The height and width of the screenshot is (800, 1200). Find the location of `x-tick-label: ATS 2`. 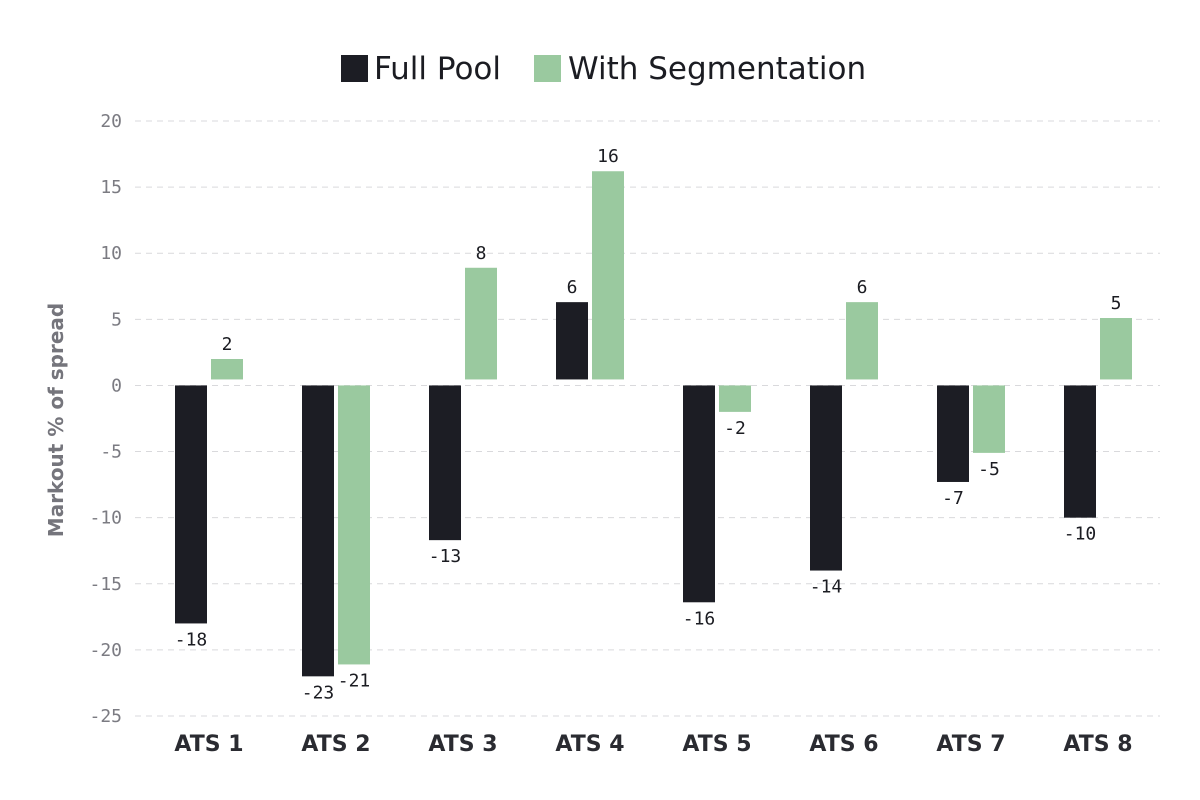

x-tick-label: ATS 2 is located at coordinates (335, 744).